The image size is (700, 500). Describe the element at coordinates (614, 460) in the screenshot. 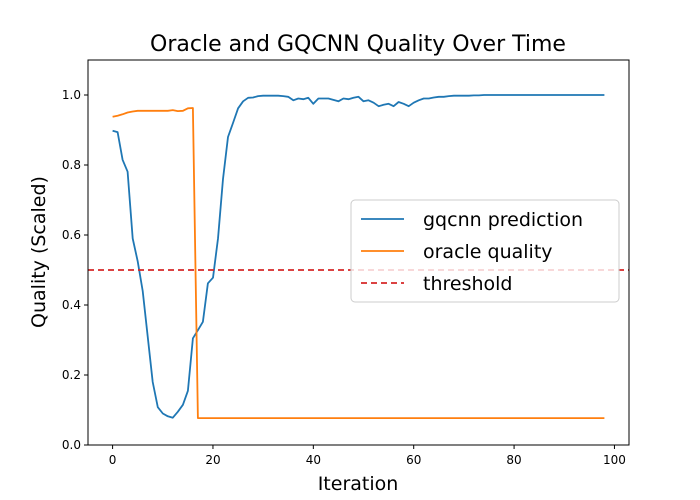

I see `x-tick-label: 100` at that location.